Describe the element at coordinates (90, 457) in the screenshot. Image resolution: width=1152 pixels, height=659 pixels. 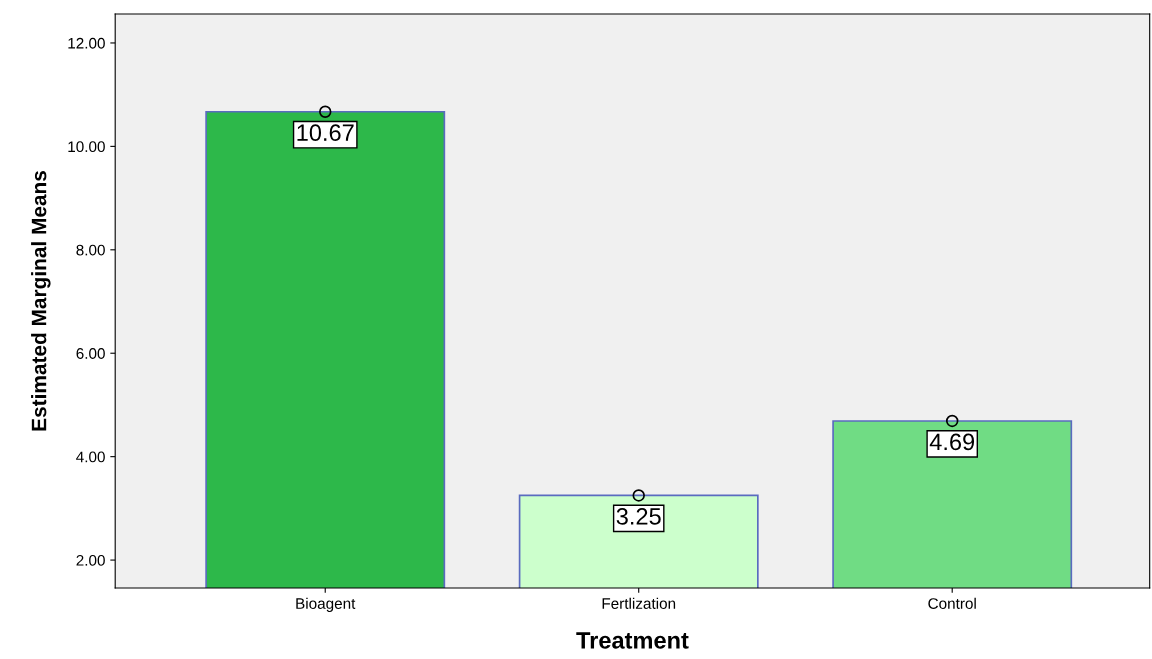
I see `y-tick-label: 4.00` at that location.